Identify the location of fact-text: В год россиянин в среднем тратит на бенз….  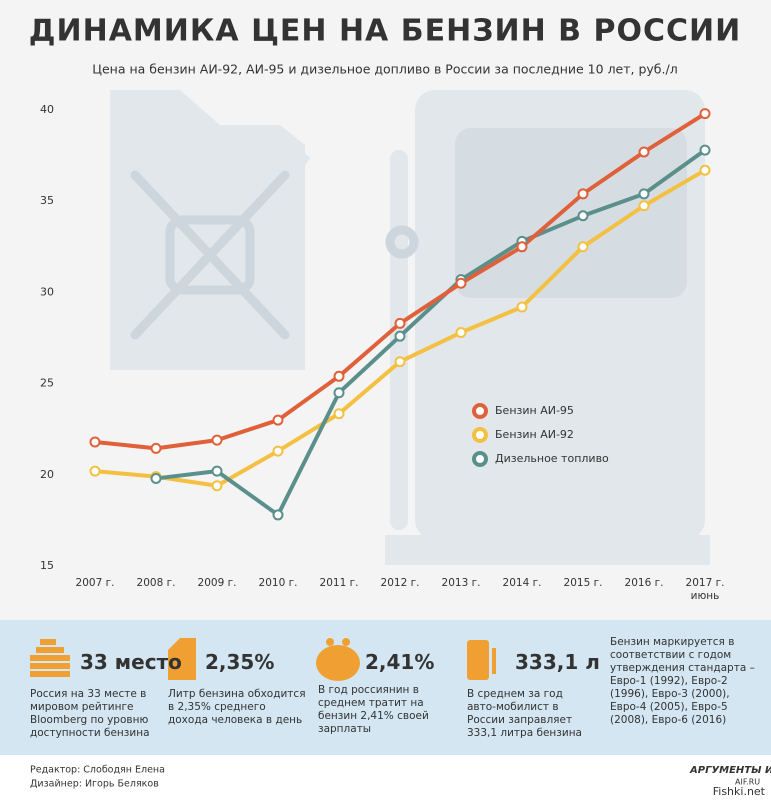
(373, 709).